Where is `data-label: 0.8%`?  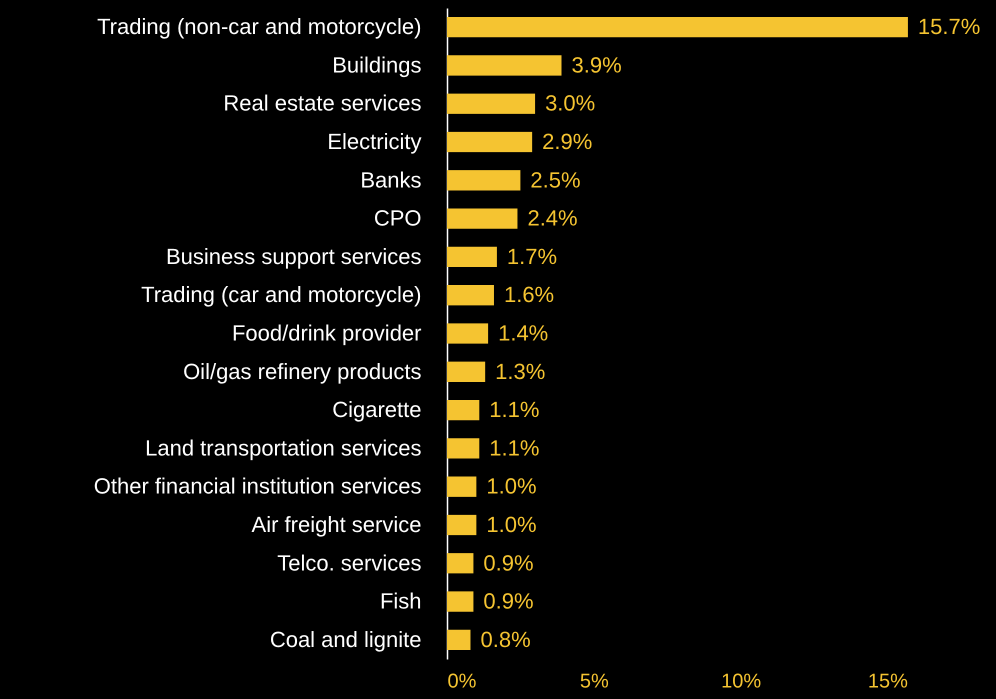
data-label: 0.8% is located at coordinates (505, 639).